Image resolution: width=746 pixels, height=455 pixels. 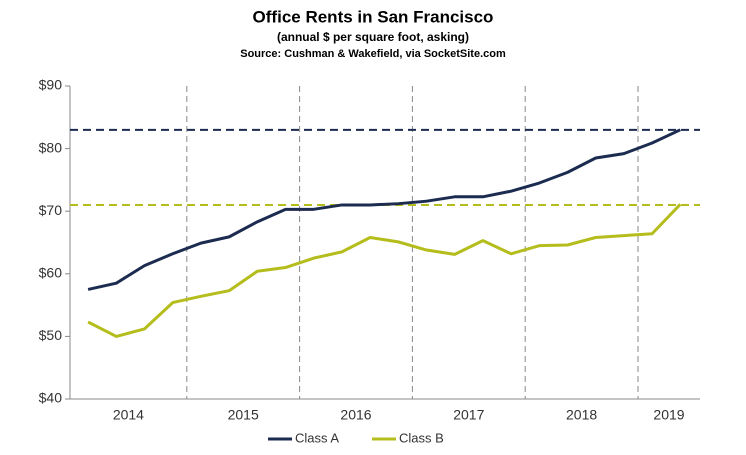 What do you see at coordinates (468, 415) in the screenshot?
I see `x-tick-label: 2017` at bounding box center [468, 415].